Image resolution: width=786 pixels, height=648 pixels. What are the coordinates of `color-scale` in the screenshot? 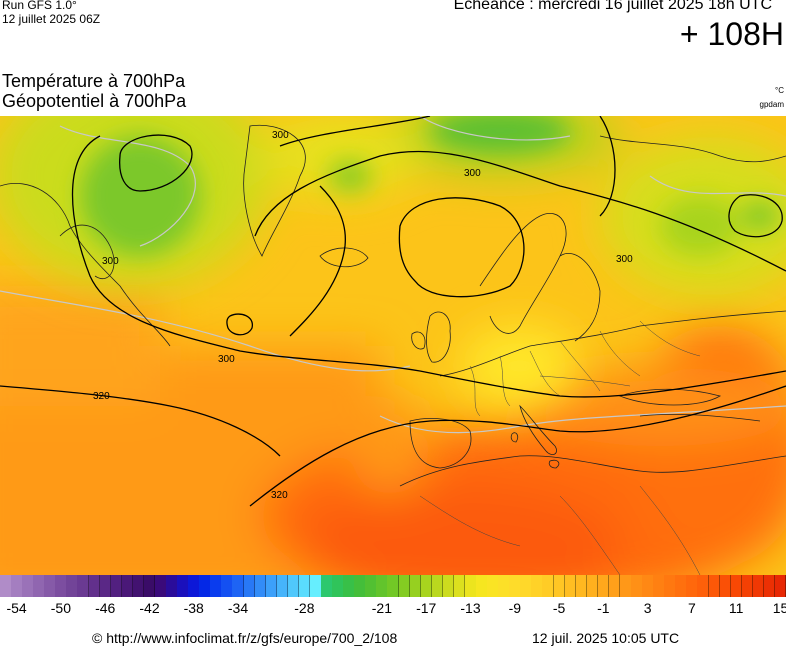 It's located at (393, 586).